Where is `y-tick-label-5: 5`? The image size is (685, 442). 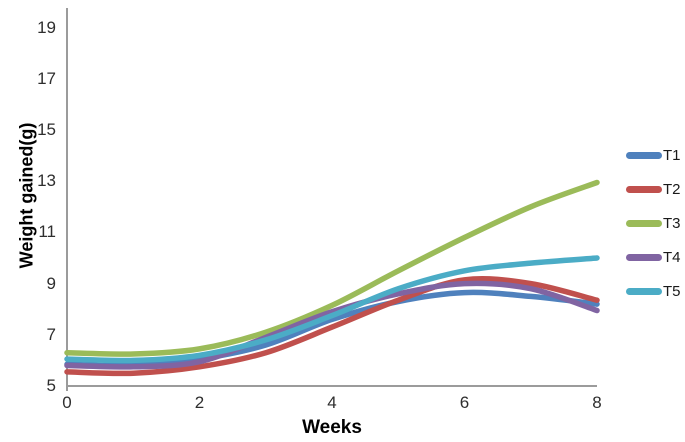
y-tick-label-5: 5 is located at coordinates (51, 385).